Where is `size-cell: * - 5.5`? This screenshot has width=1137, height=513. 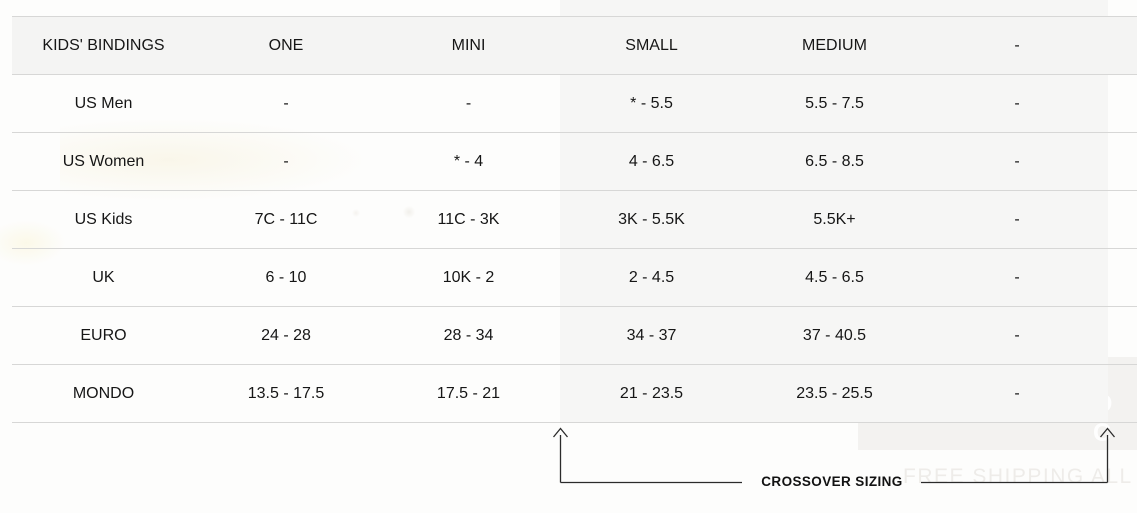 size-cell: * - 5.5 is located at coordinates (651, 103).